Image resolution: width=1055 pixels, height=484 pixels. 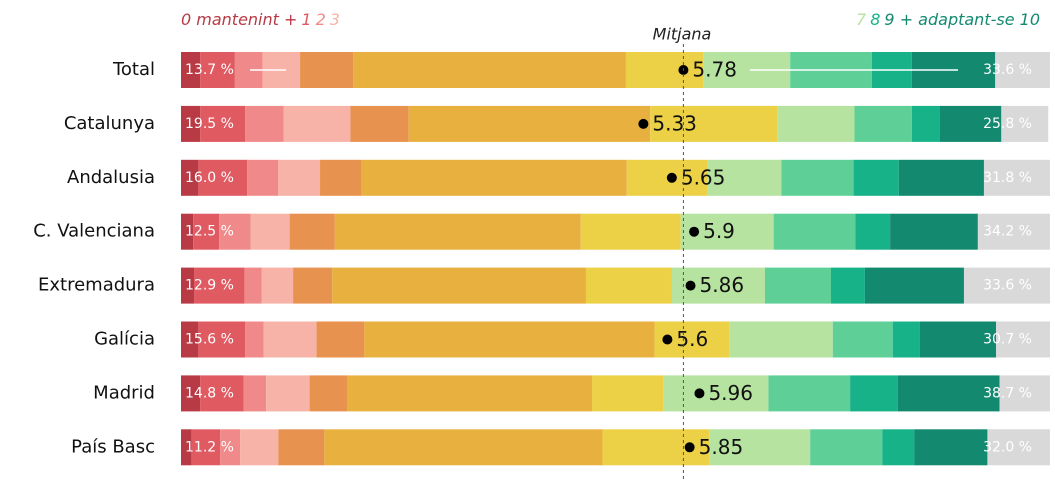 I want to click on legend-low: 0 mantenint +1 2 3, so click(x=260, y=19).